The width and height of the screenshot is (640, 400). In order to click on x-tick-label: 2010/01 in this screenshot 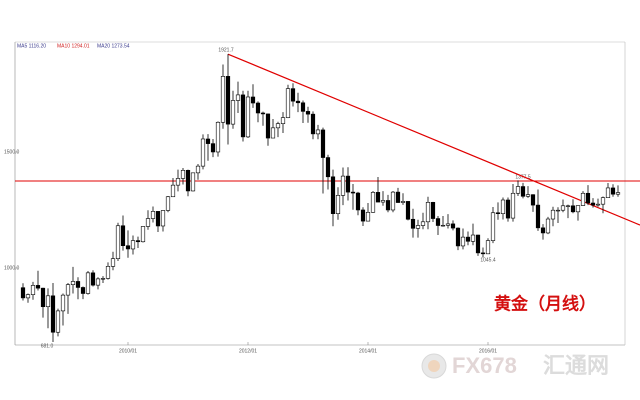, I will do `click(128, 351)`.